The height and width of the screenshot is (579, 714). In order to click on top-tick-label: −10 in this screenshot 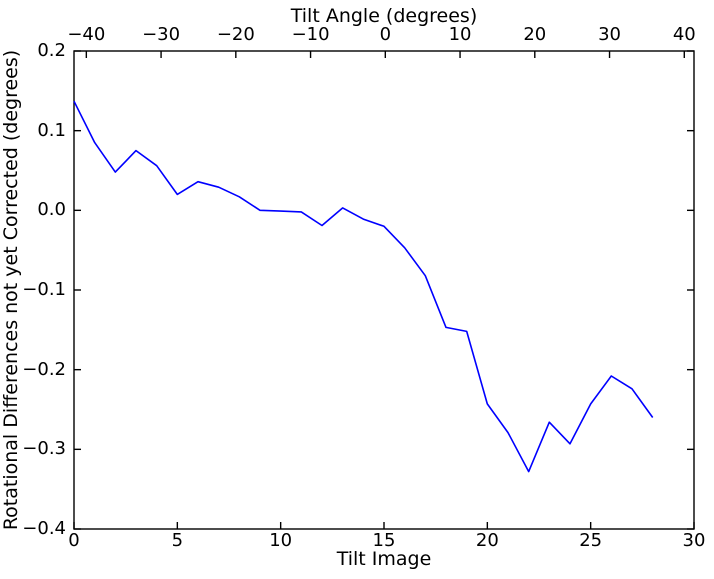, I will do `click(310, 34)`.